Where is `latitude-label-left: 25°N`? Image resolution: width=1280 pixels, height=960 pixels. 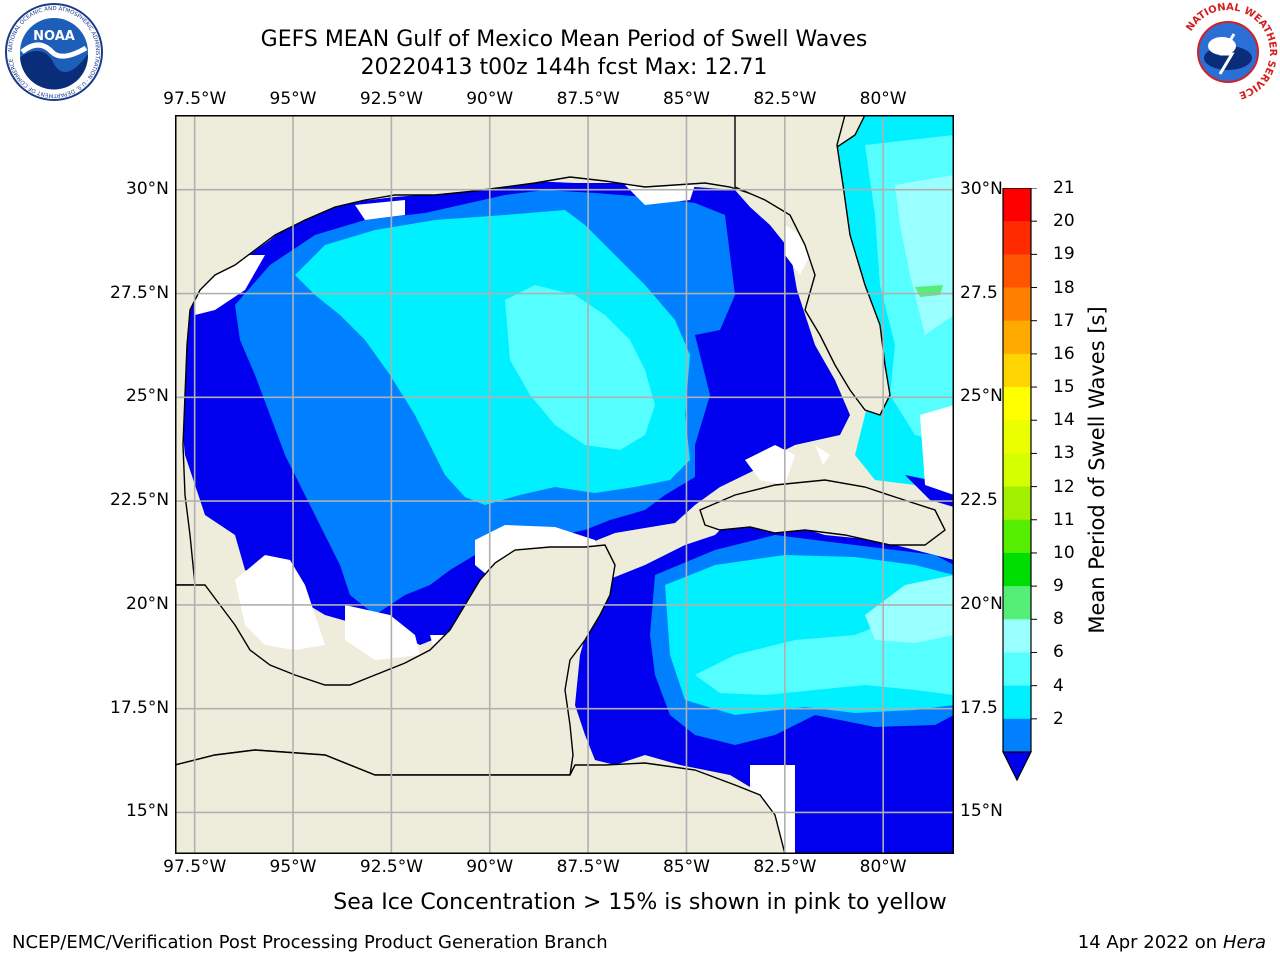 latitude-label-left: 25°N is located at coordinates (147, 396).